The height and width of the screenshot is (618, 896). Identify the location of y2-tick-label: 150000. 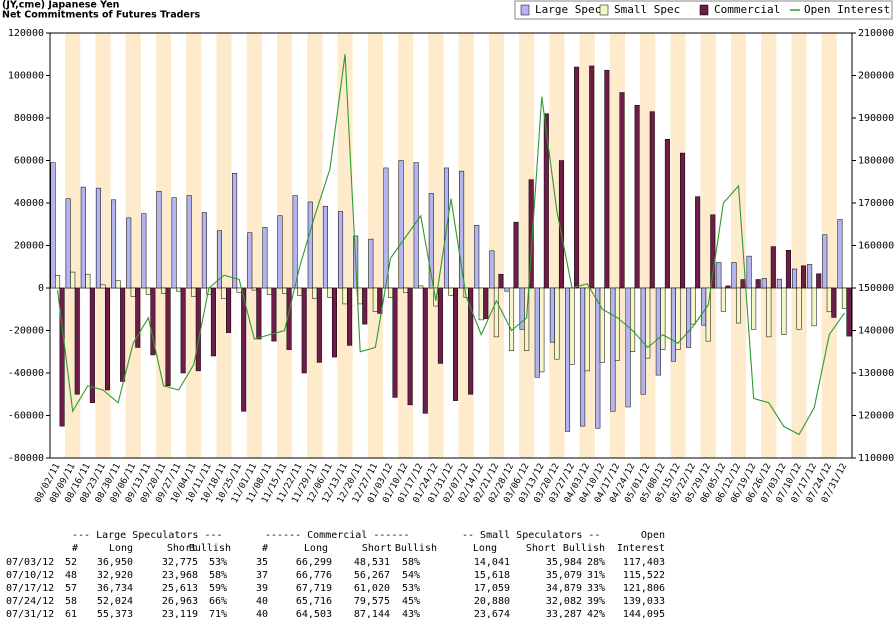
(876, 288).